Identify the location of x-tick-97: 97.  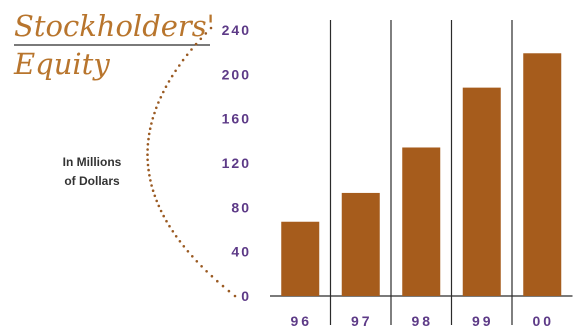
(362, 321).